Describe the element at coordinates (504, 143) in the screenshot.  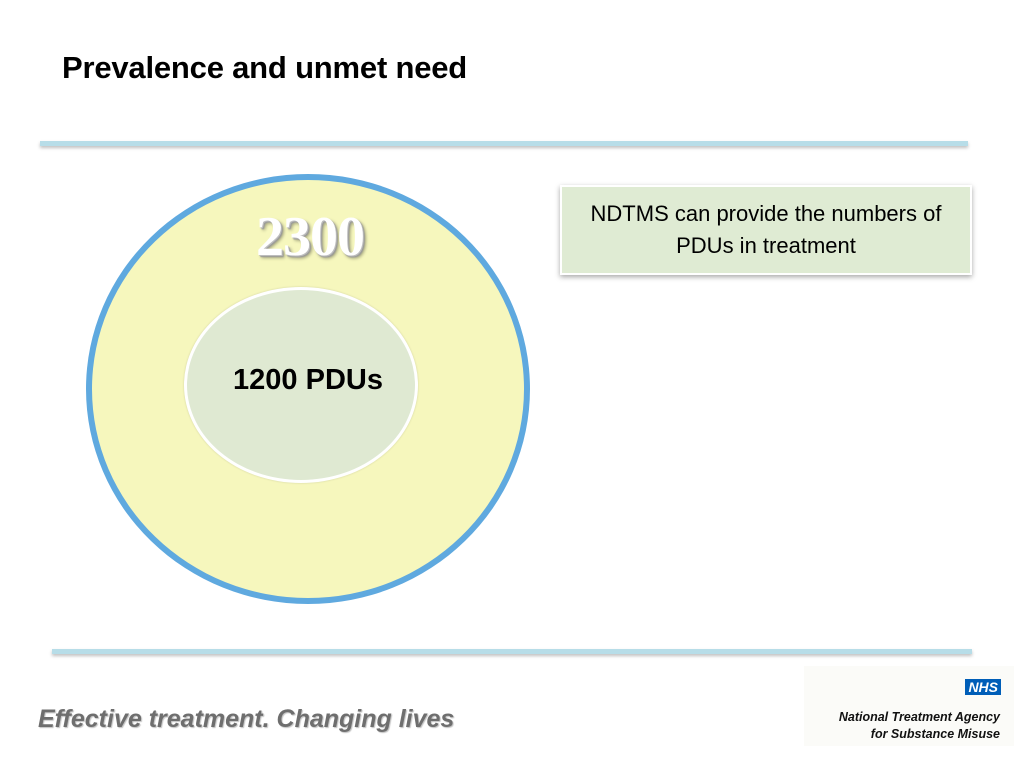
I see `top-divider` at that location.